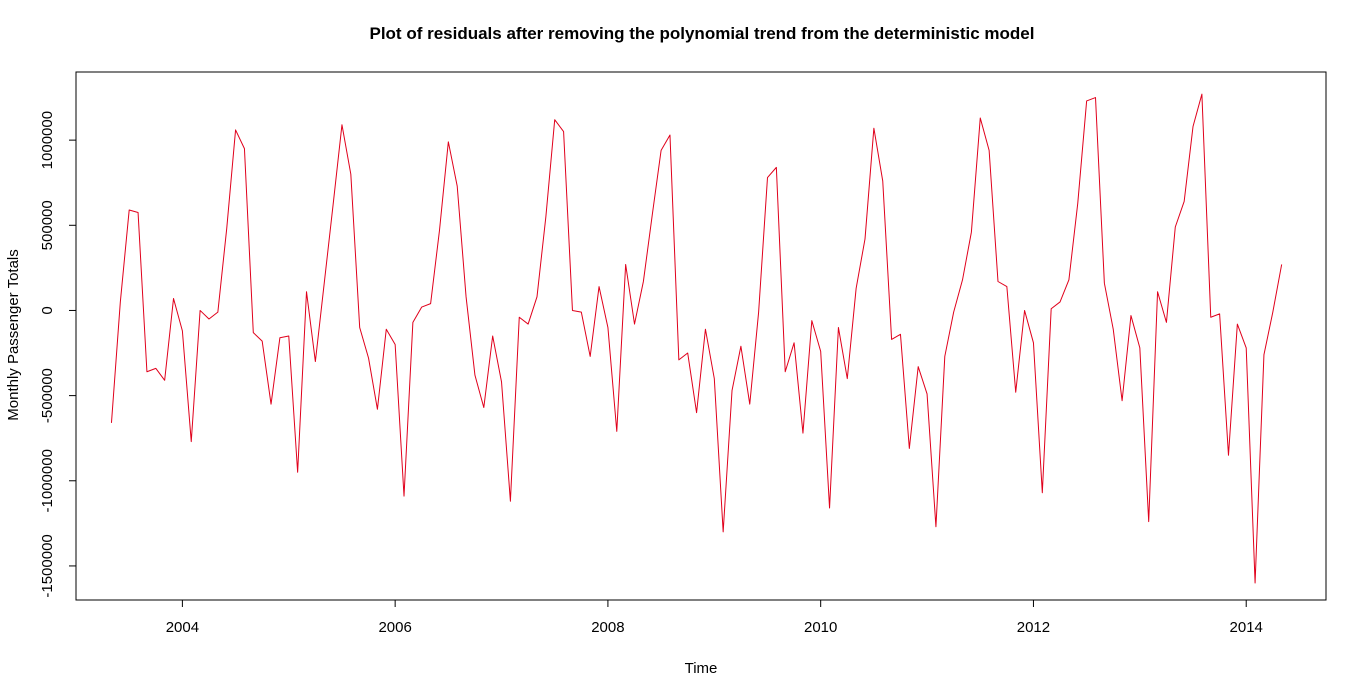 The image size is (1366, 688). What do you see at coordinates (1246, 627) in the screenshot?
I see `x-tick-label: 2014` at bounding box center [1246, 627].